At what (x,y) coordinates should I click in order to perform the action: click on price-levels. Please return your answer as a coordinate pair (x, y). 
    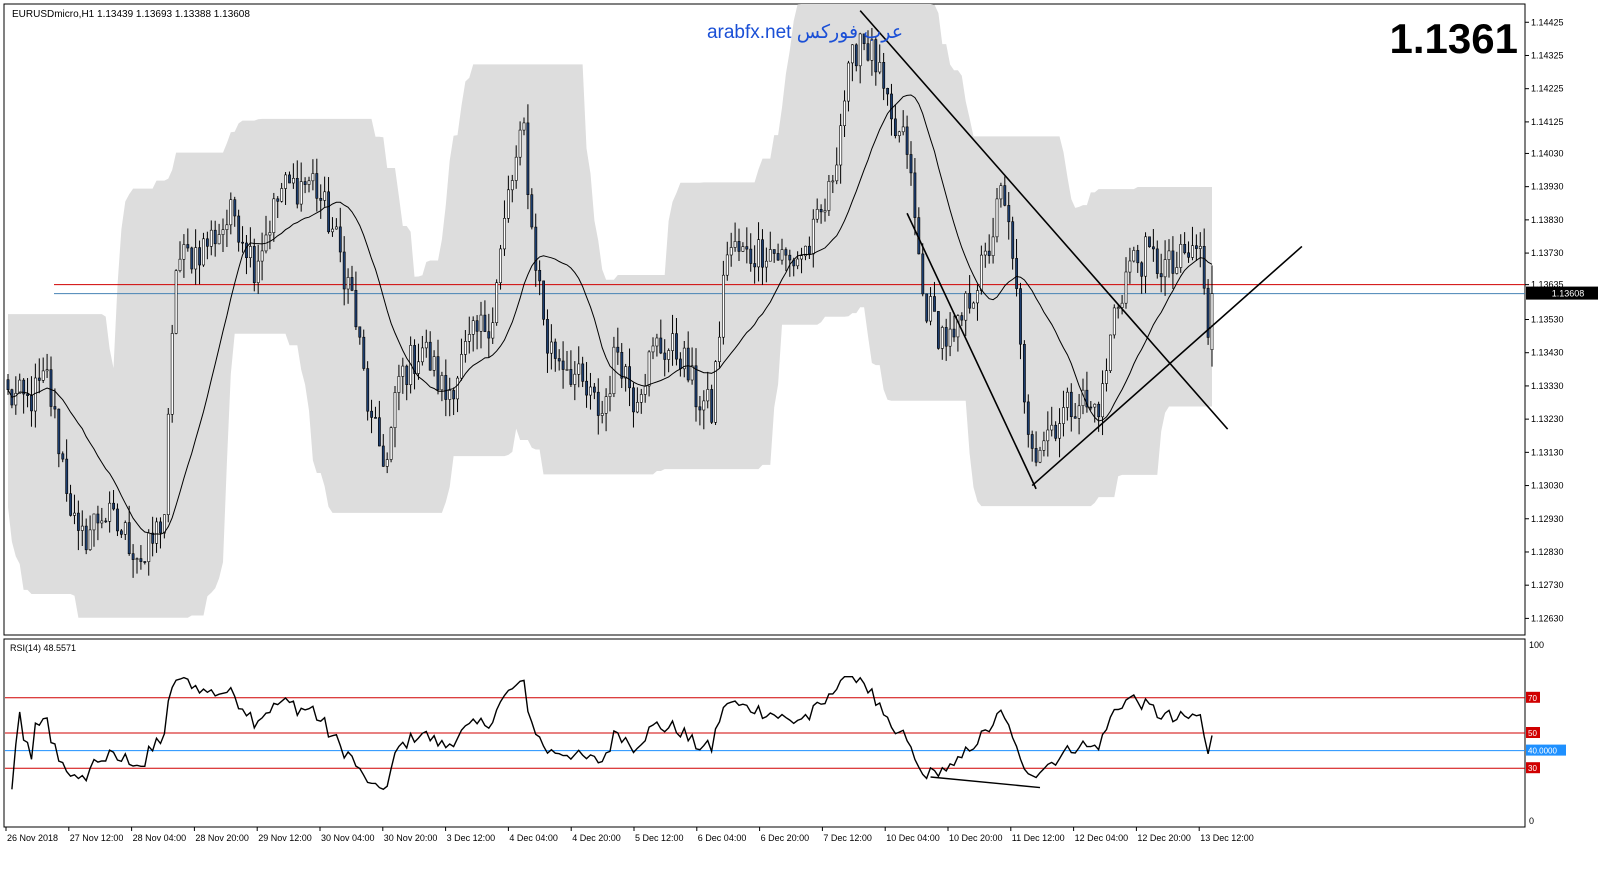
    Looking at the image, I should click on (789, 289).